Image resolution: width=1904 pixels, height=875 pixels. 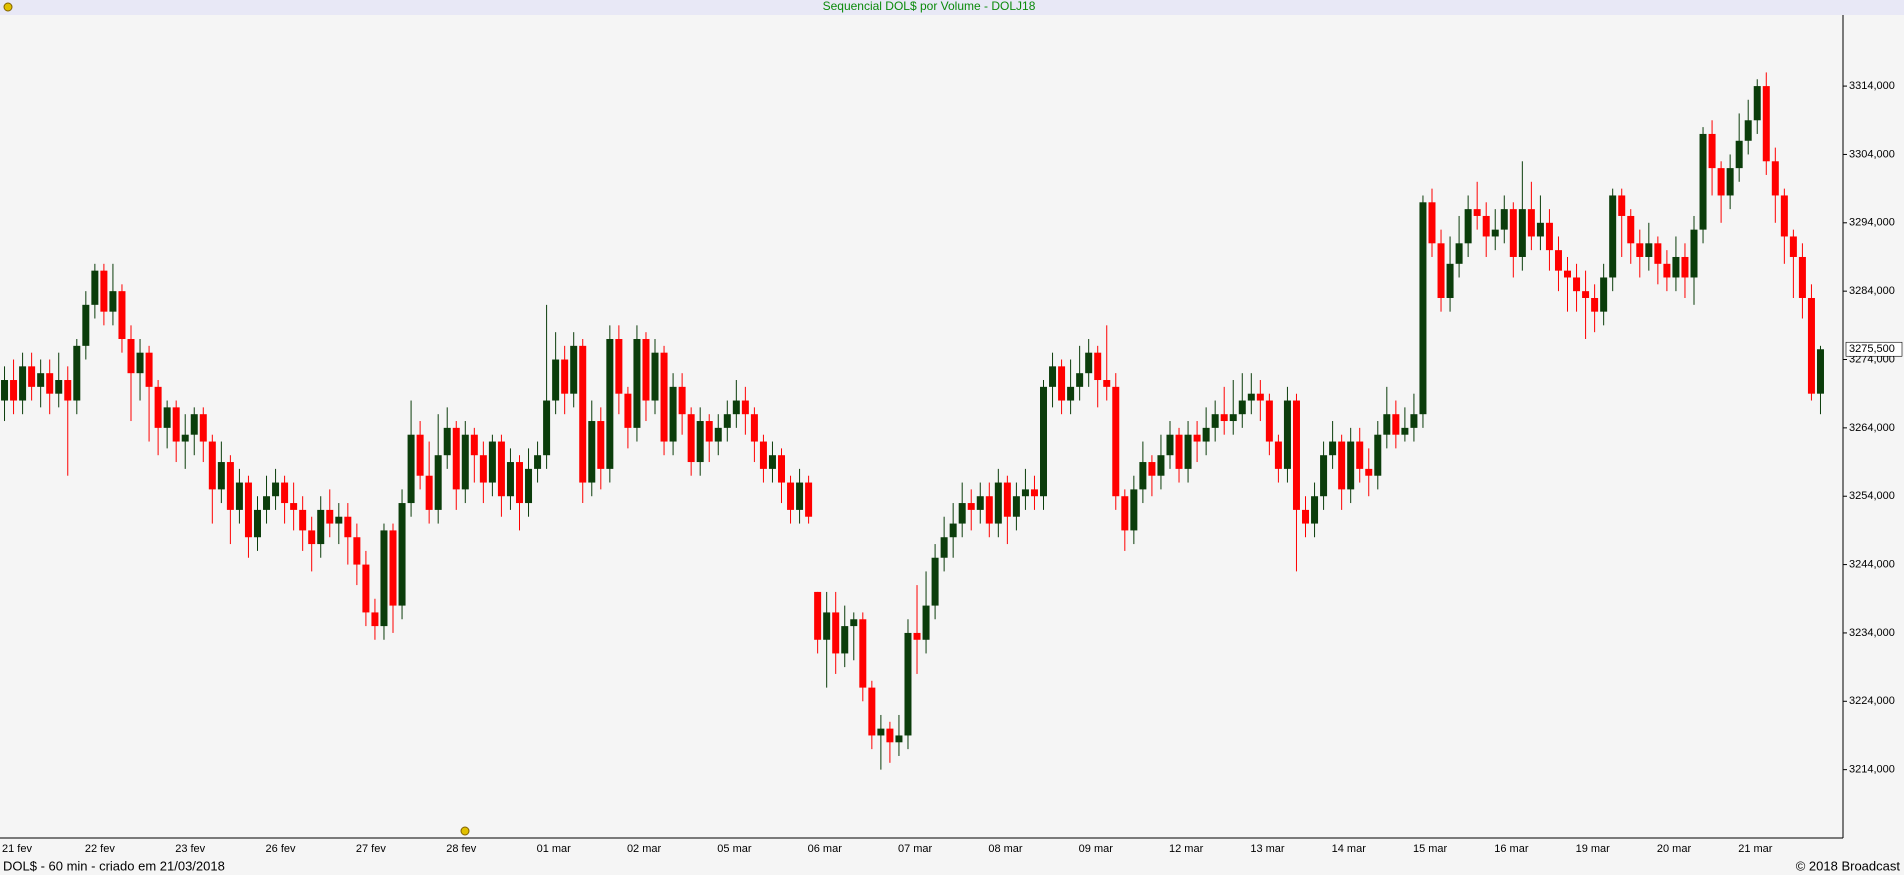 I want to click on x-tick-label: 21 mar, so click(x=1755, y=849).